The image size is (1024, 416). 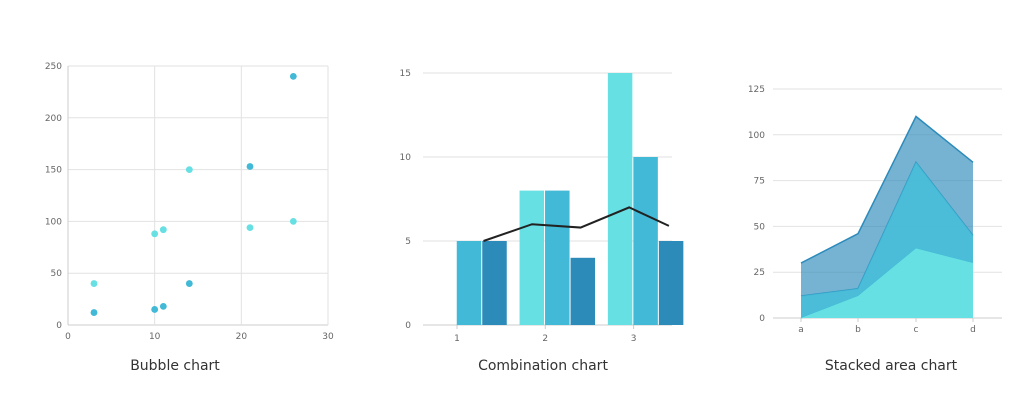 I want to click on x-tick-label: 2, so click(x=545, y=339).